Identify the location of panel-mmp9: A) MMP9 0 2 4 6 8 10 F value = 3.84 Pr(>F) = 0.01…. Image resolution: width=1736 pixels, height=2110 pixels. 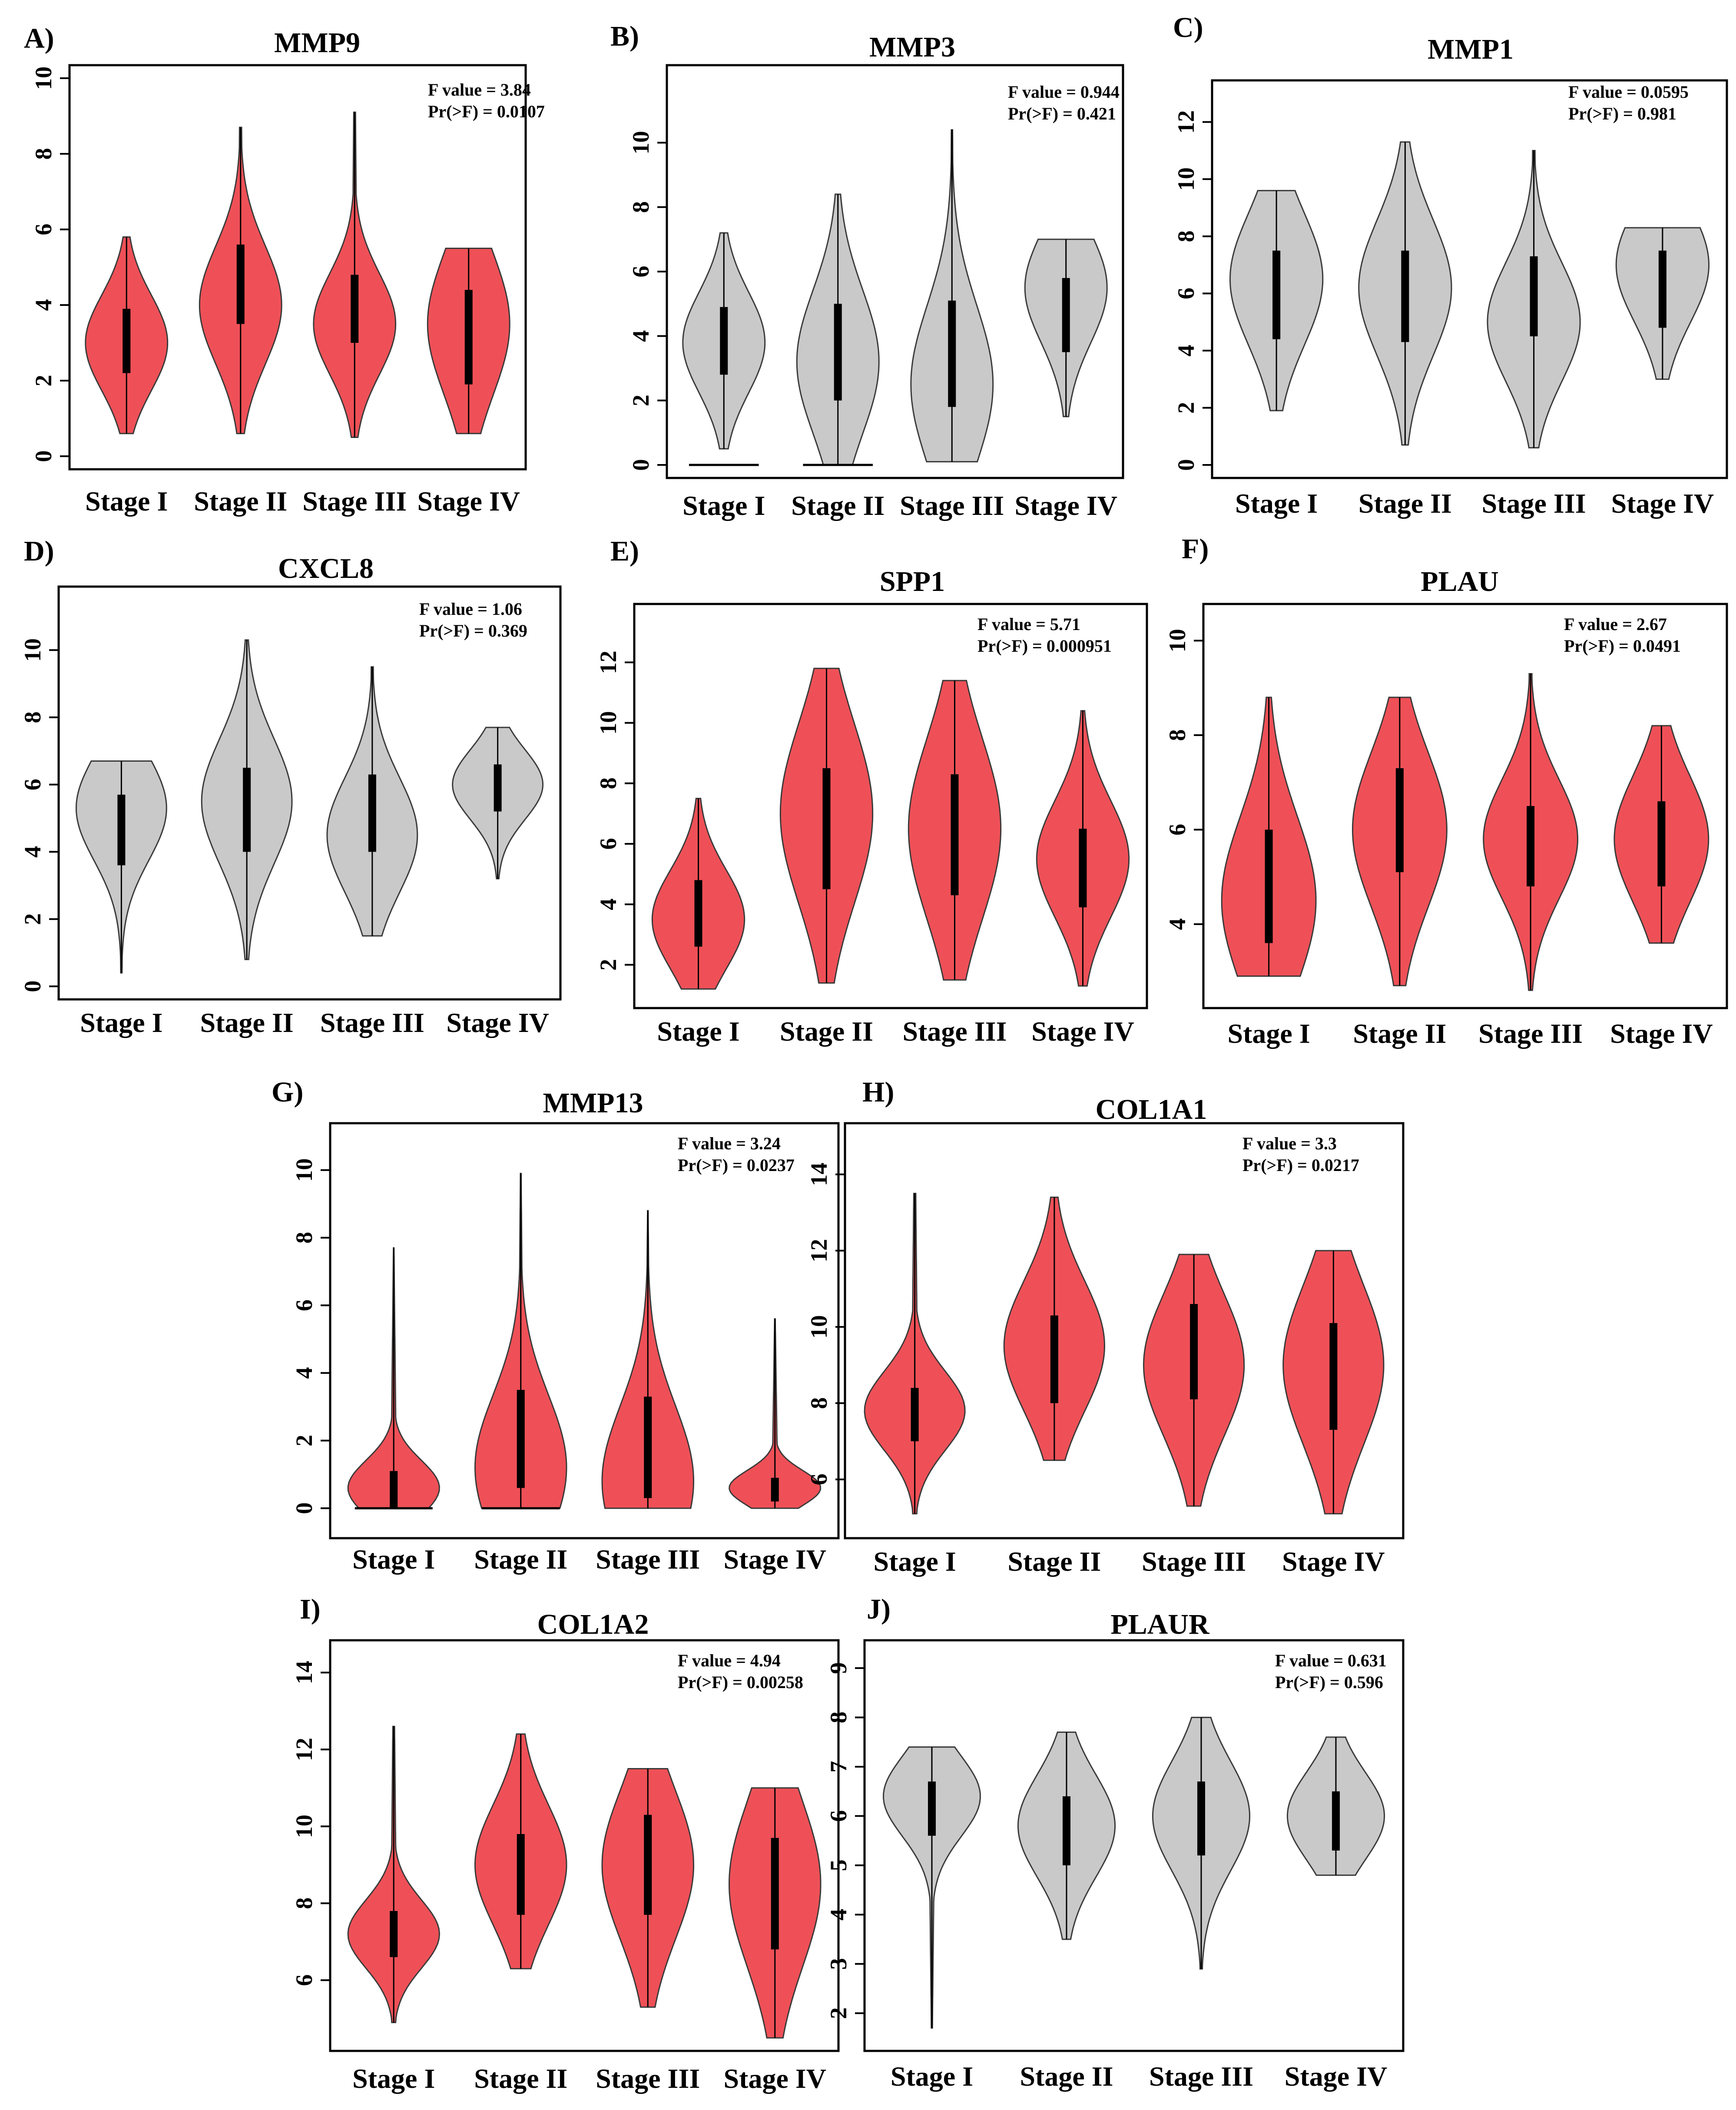
(284, 270).